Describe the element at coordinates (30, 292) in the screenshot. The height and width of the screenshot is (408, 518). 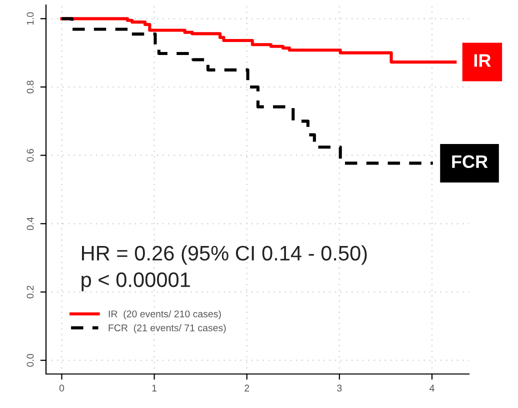
I see `y-tick-label: 0.2` at that location.